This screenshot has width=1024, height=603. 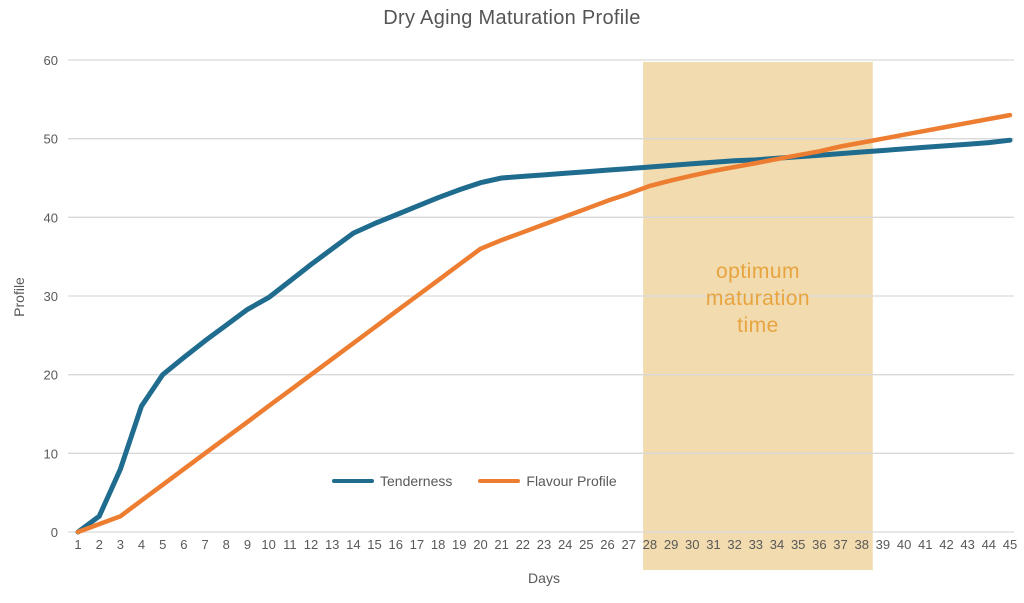 I want to click on x-tick-label: 32, so click(x=734, y=544).